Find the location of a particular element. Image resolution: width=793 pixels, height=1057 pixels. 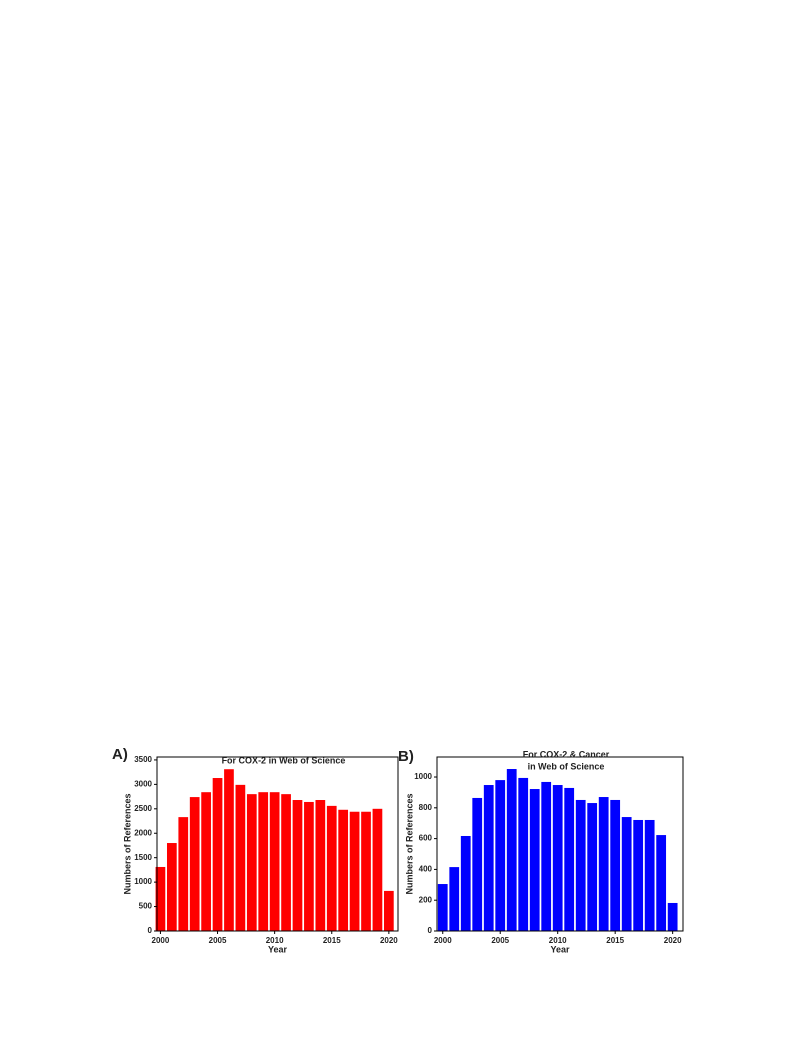

y-tick-label: 3000 is located at coordinates (143, 783).